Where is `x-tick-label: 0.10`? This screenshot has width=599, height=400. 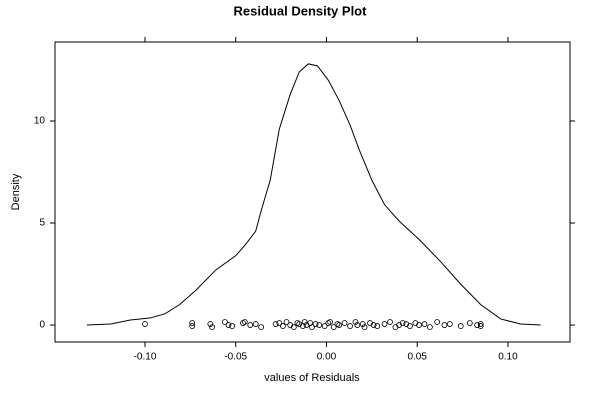 x-tick-label: 0.10 is located at coordinates (508, 357).